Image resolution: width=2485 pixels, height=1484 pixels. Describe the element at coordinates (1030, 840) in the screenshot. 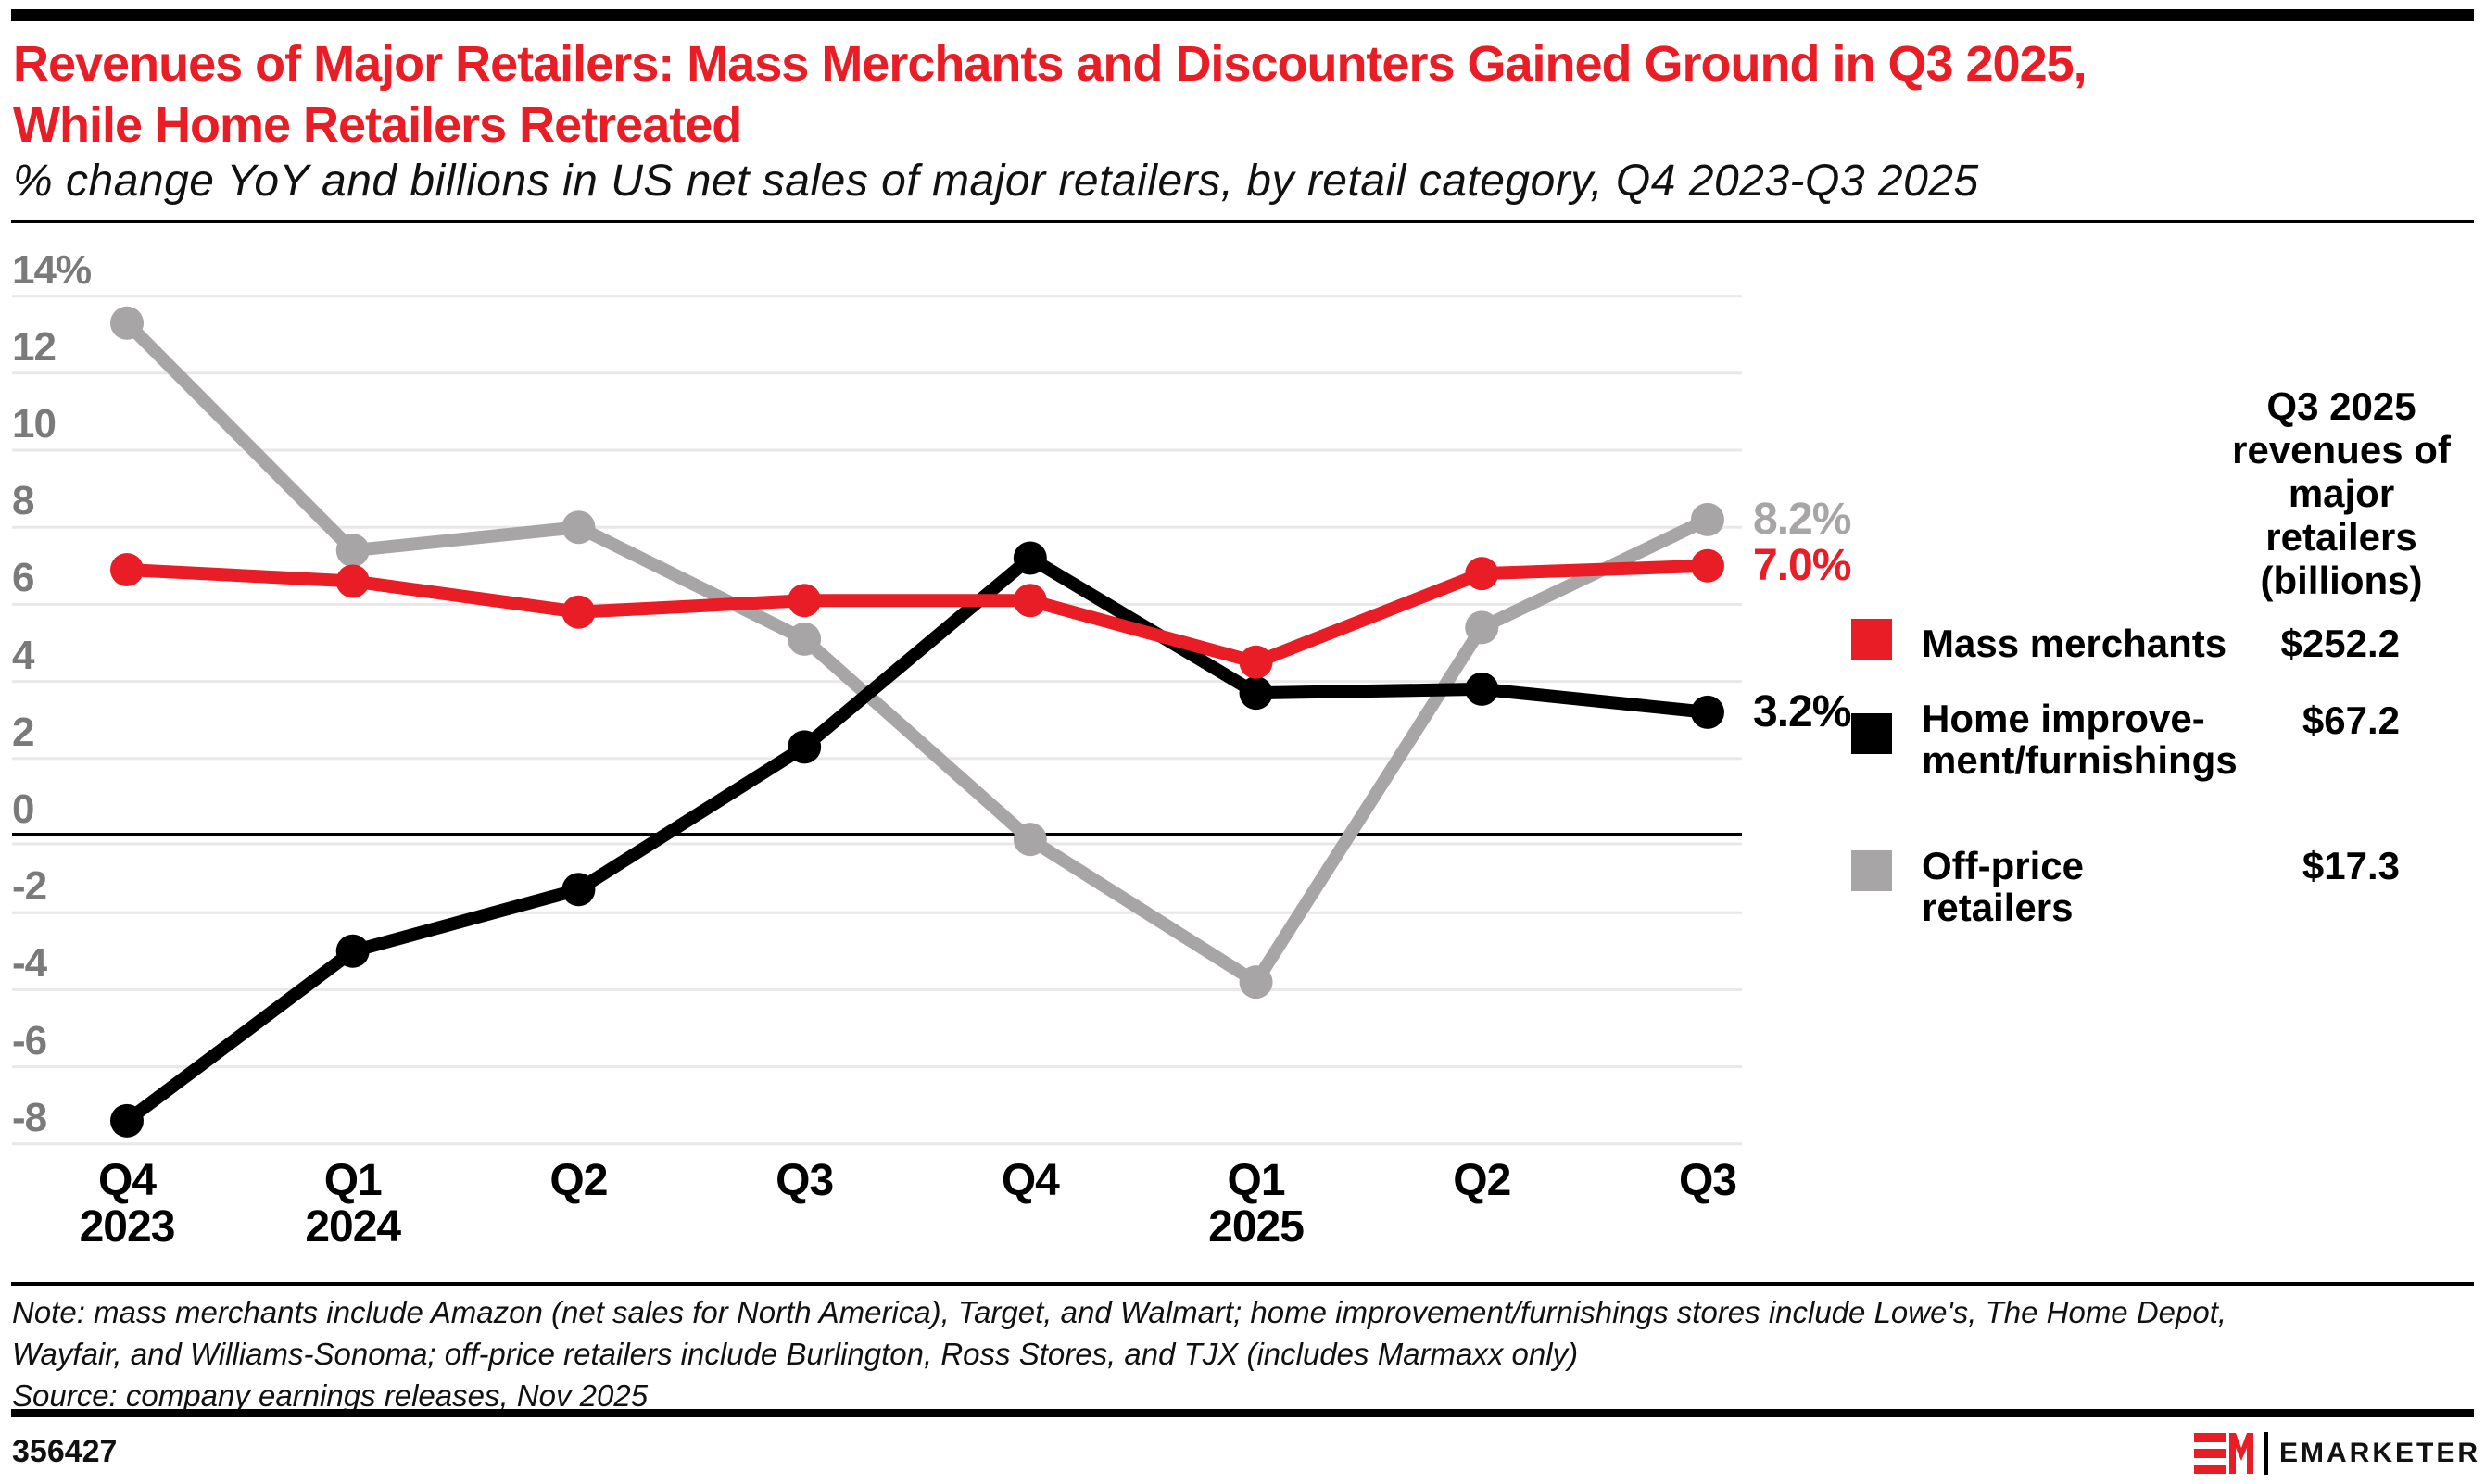

I see `data-point-off-price-retailers-q4-2024` at that location.